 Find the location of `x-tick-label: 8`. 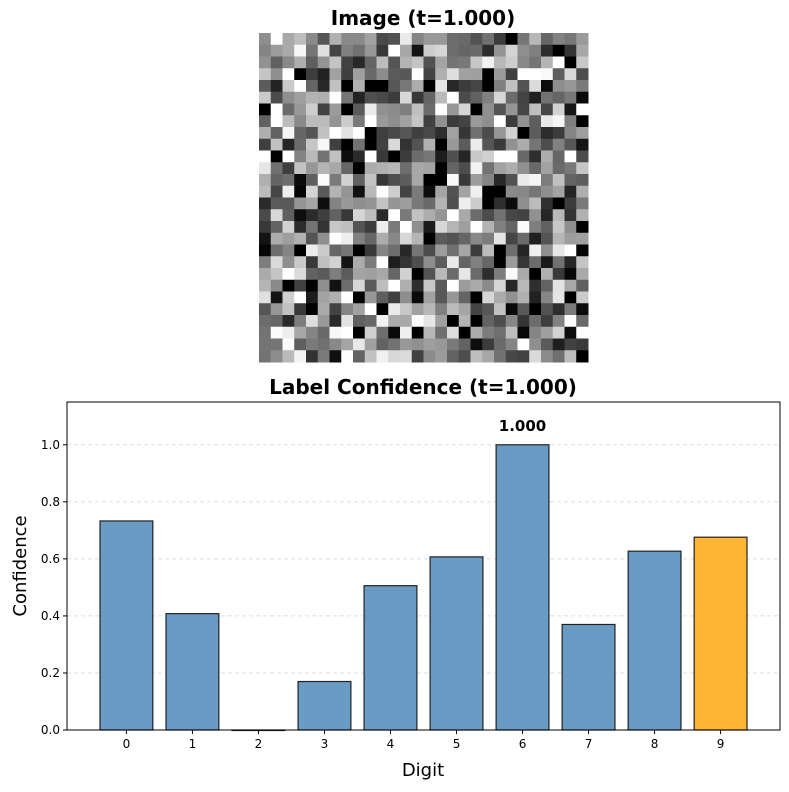

x-tick-label: 8 is located at coordinates (655, 744).